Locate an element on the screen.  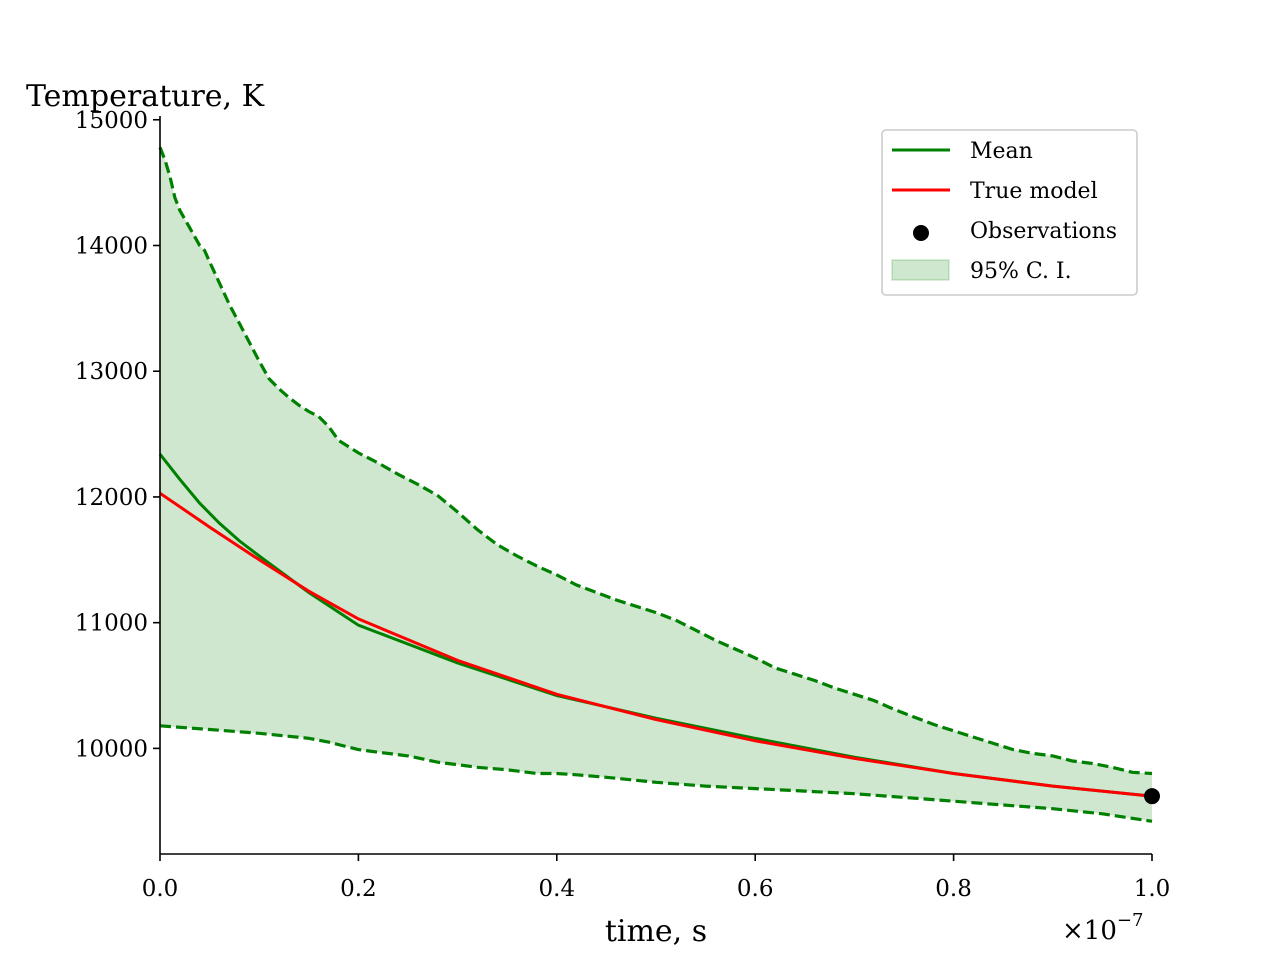
x-tick-label: 0.6 is located at coordinates (755, 889).